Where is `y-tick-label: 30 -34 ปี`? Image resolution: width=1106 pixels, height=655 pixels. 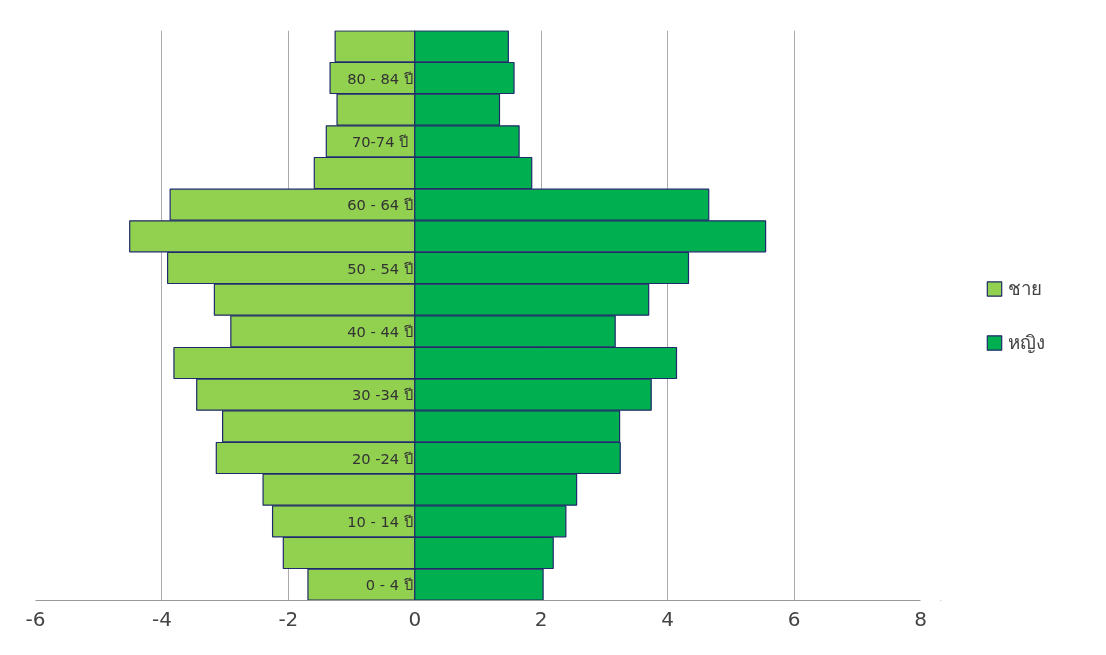
y-tick-label: 30 -34 ปี is located at coordinates (382, 395).